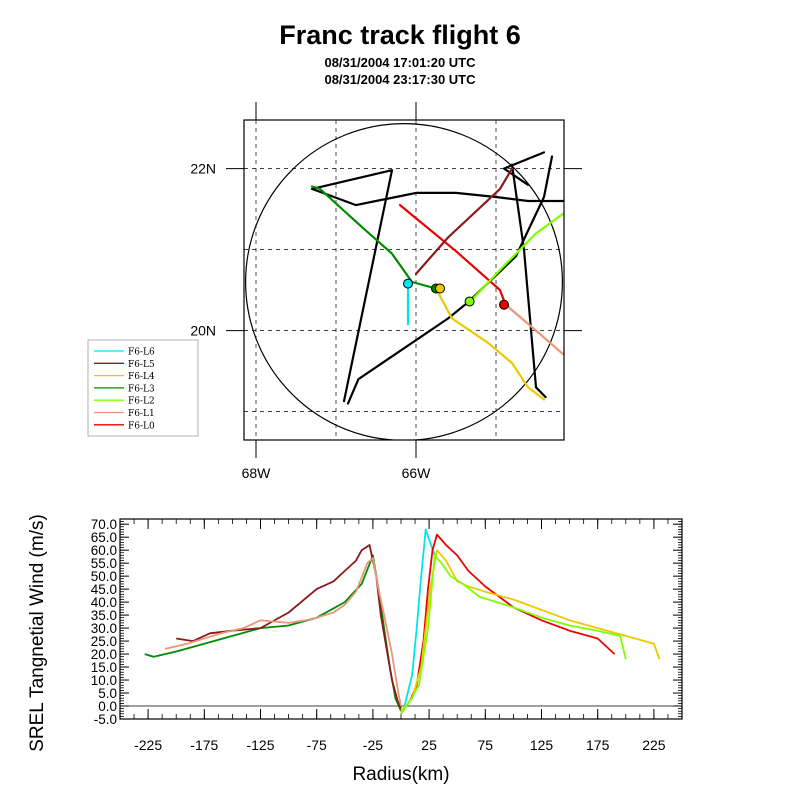  I want to click on y-tick-label: 45.0, so click(104, 589).